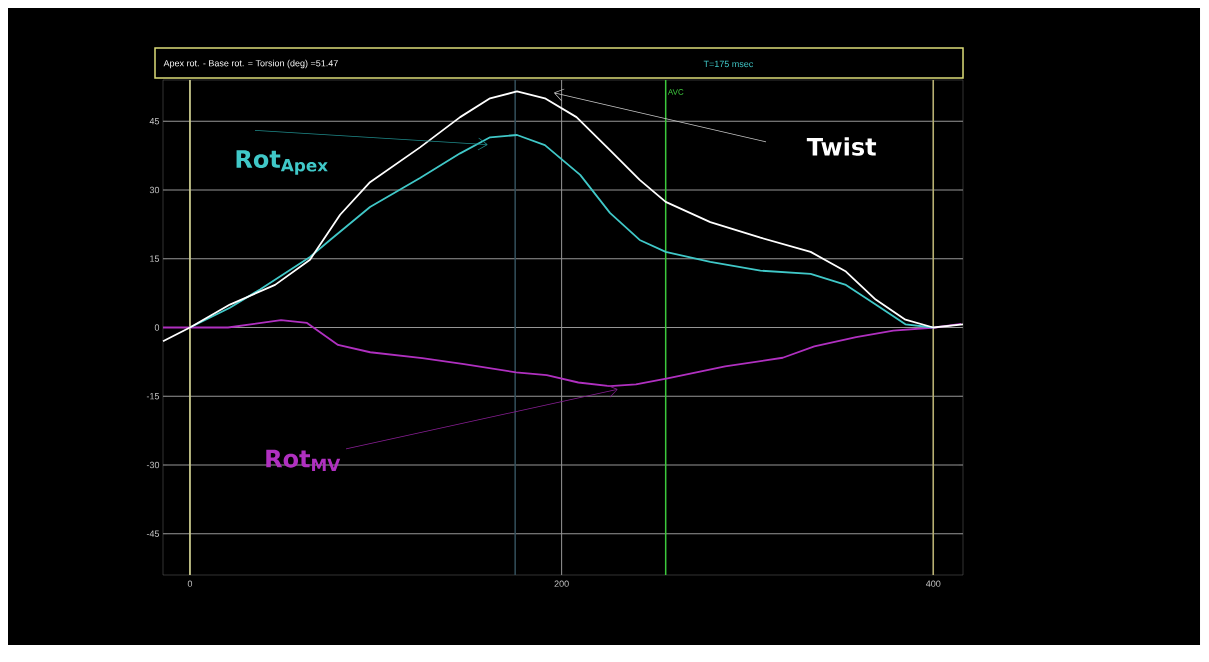  I want to click on x-tick-label: 200, so click(561, 583).